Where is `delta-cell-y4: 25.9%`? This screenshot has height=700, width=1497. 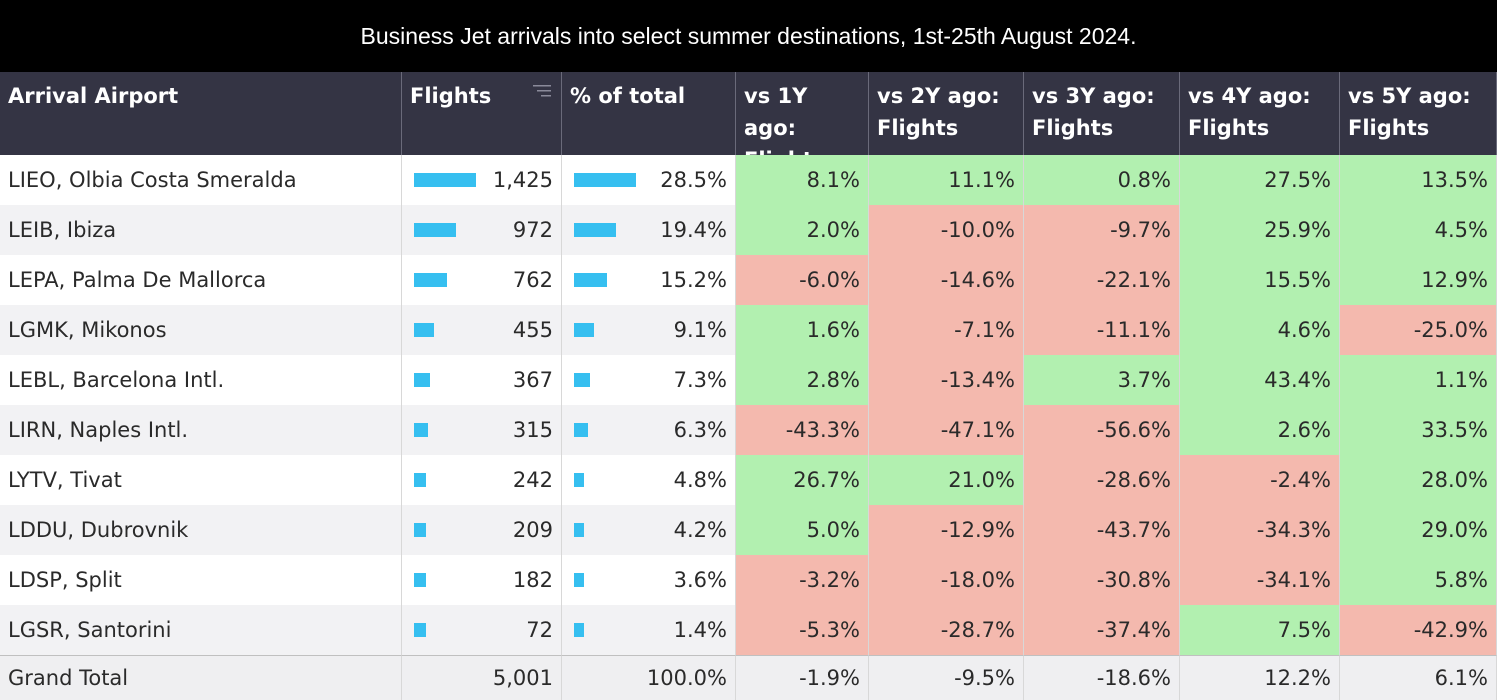 delta-cell-y4: 25.9% is located at coordinates (1260, 230).